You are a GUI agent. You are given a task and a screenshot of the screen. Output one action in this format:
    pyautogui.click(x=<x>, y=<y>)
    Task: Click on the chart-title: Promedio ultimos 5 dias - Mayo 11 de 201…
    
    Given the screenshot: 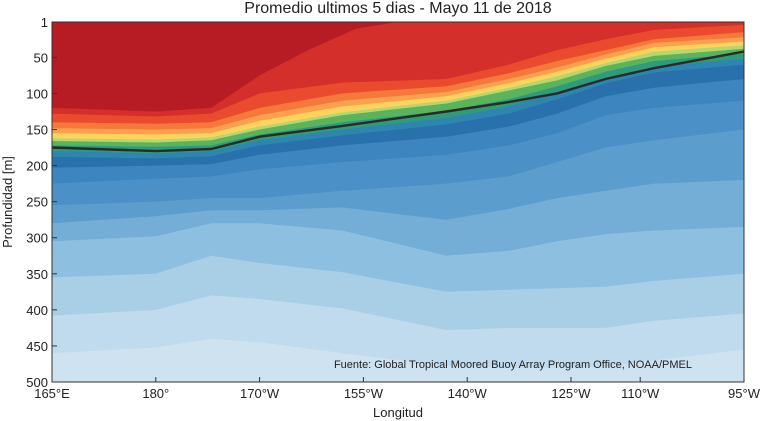 What is the action you would take?
    pyautogui.click(x=398, y=8)
    